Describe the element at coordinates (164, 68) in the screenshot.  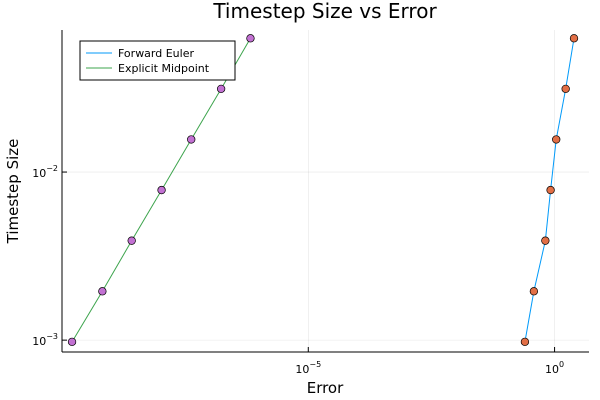
I see `legend-label-explicit-midpoint: Explicit Midpoint` at that location.